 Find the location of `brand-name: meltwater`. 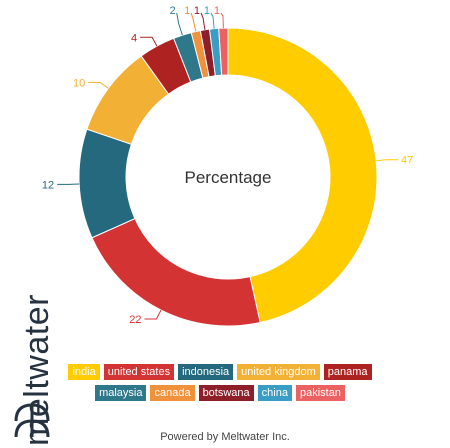

brand-name: meltwater is located at coordinates (37, 369).